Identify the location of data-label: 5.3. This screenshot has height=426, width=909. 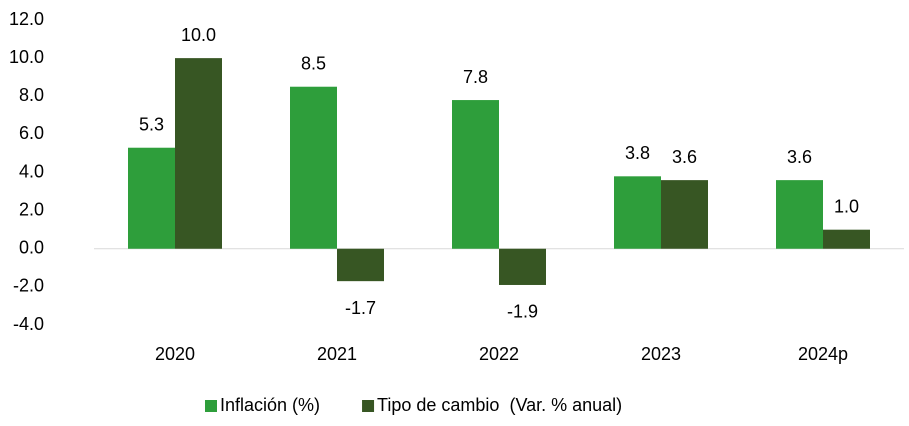
(151, 124).